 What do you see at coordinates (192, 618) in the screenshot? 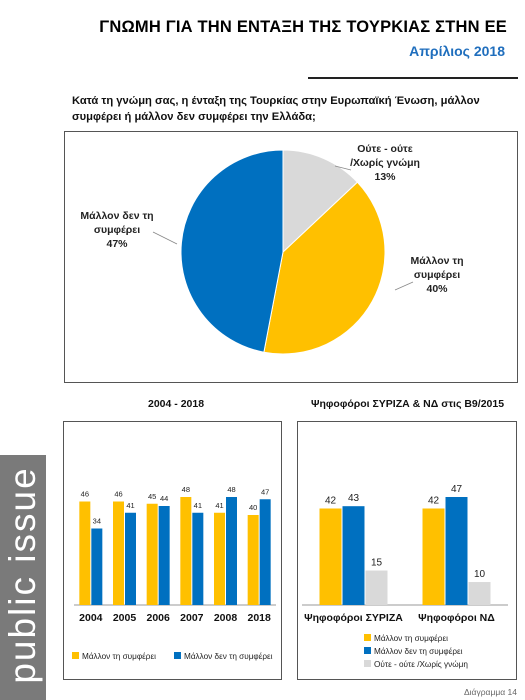
I see `category-label-3: 2007` at bounding box center [192, 618].